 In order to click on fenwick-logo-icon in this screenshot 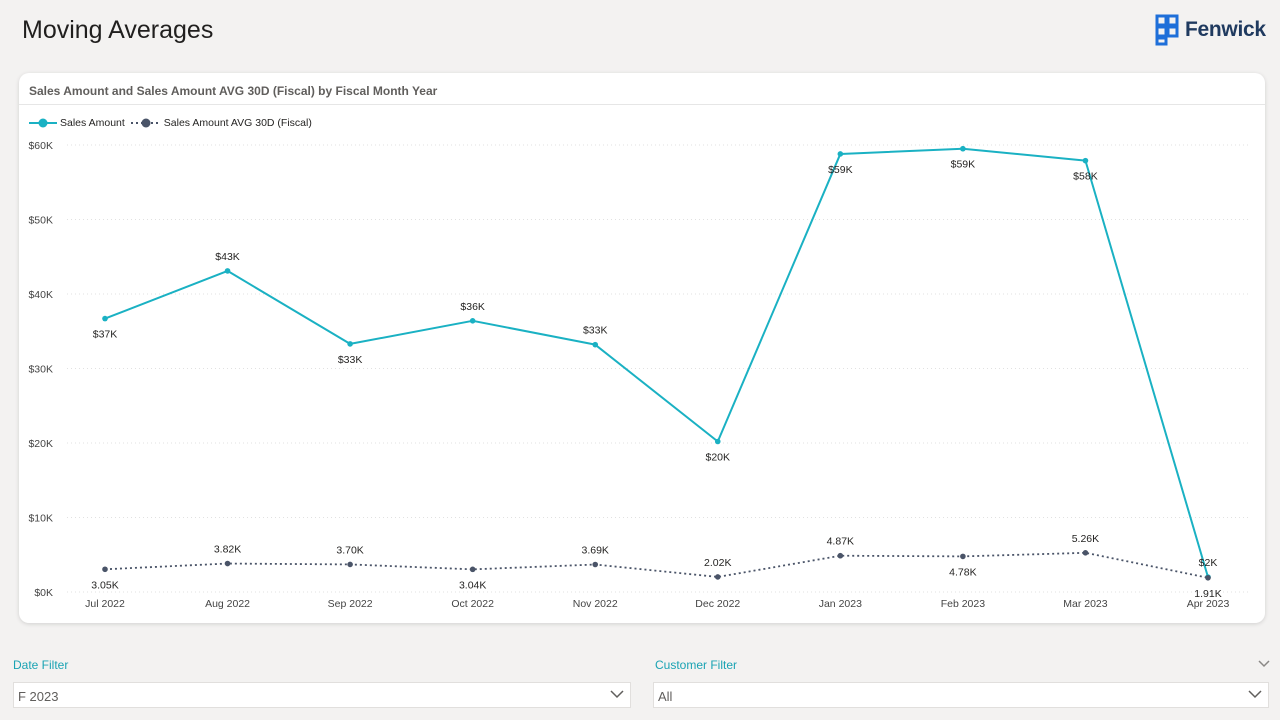, I will do `click(1167, 30)`.